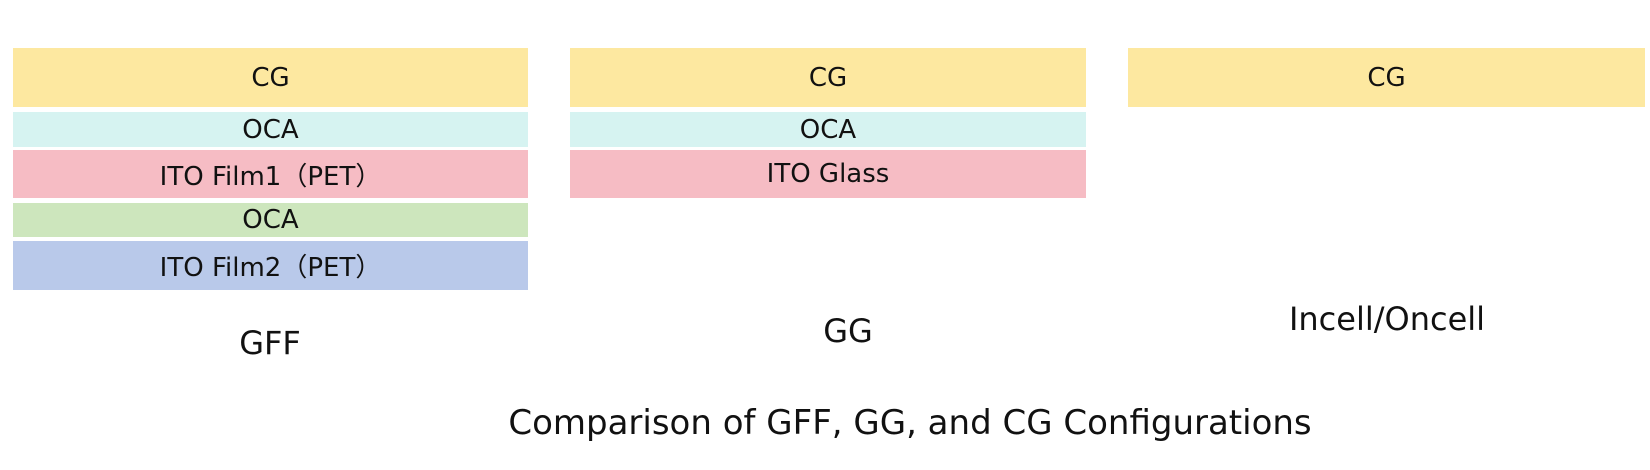  Describe the element at coordinates (828, 174) in the screenshot. I see `layer-ito-glass: ITO Glass` at that location.